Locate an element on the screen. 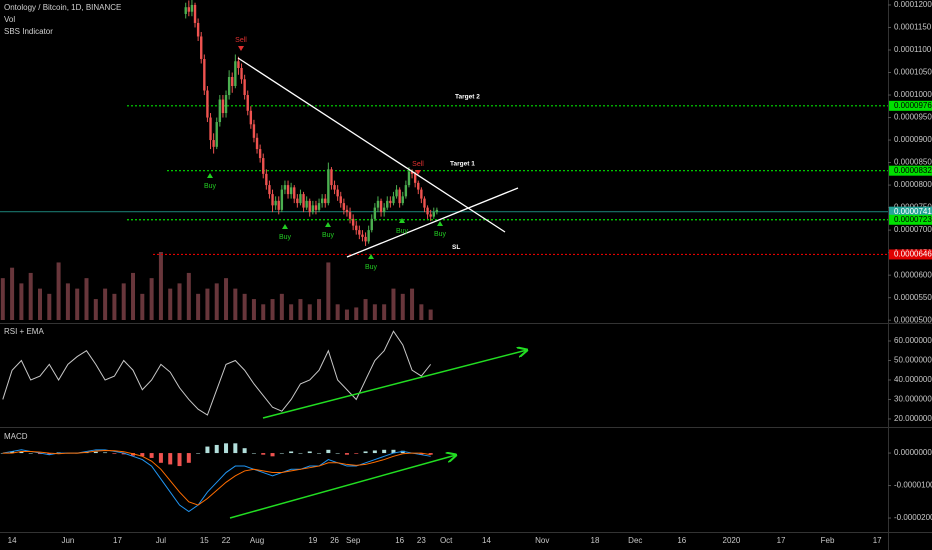 The width and height of the screenshot is (932, 550). trendline is located at coordinates (432, 222).